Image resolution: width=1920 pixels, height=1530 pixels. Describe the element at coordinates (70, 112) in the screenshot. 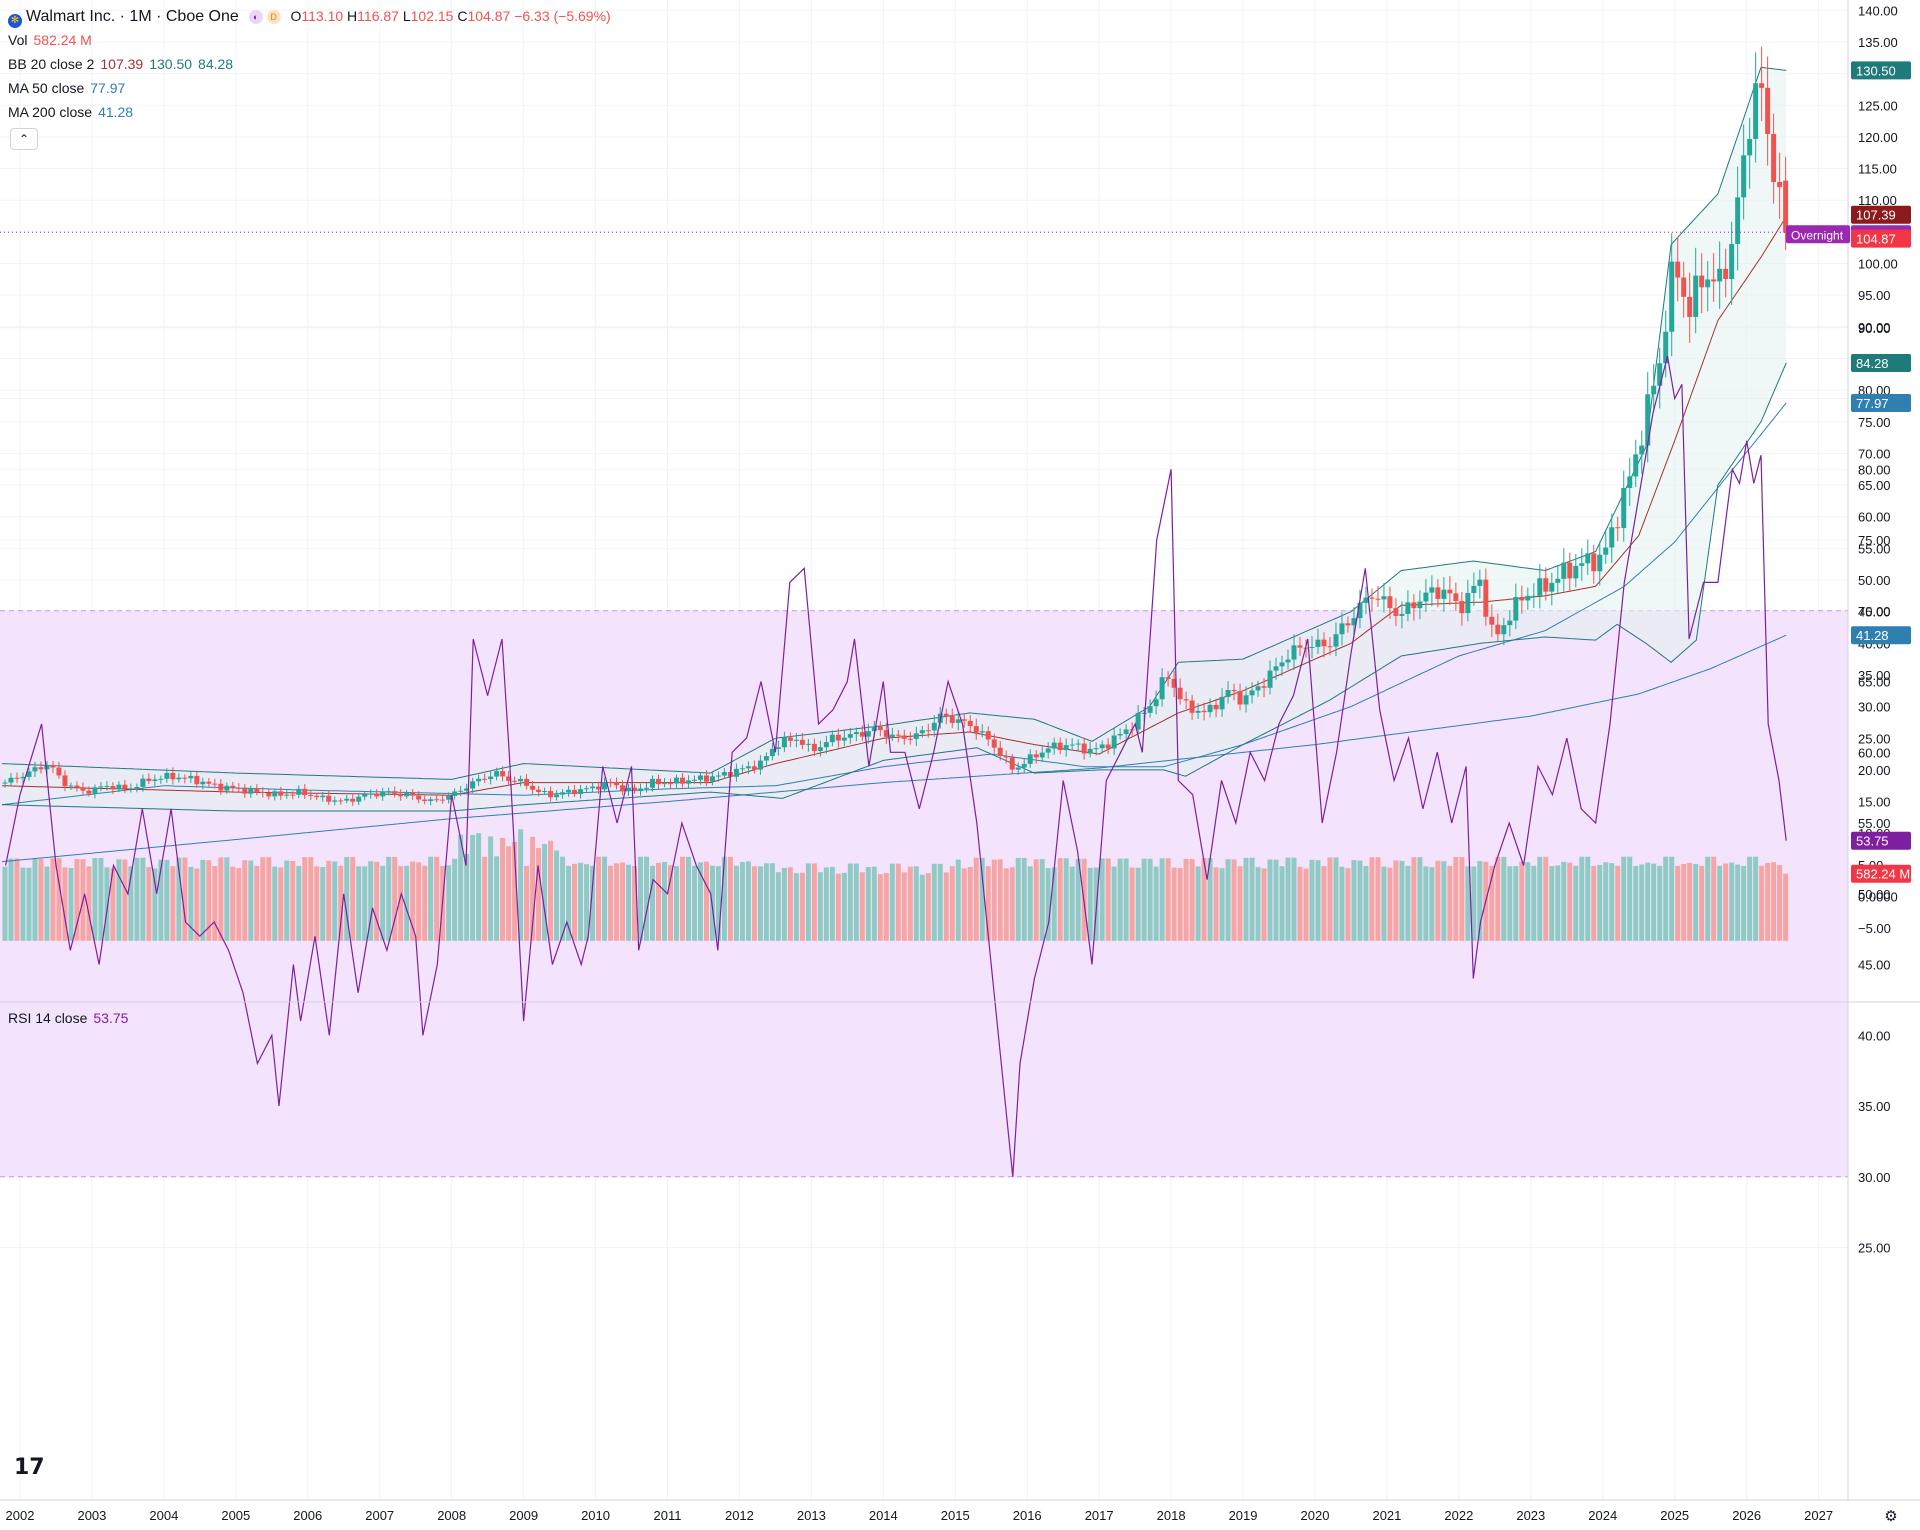

I see `ma200-legend: MA 200 close 41.28` at that location.